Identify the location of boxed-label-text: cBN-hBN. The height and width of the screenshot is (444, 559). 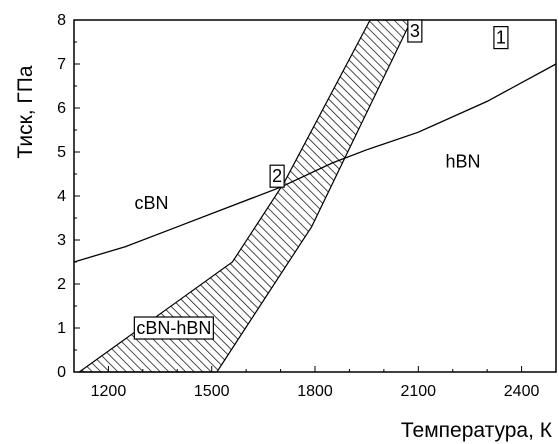
(173, 328).